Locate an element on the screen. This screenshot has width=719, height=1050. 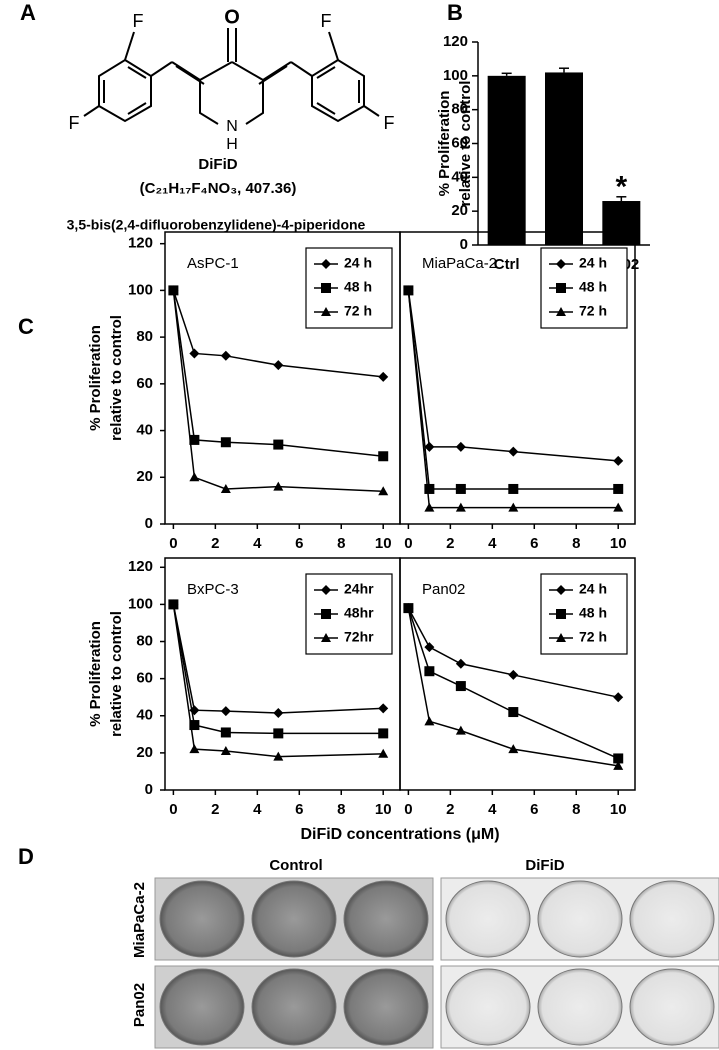
significance-marker: * is located at coordinates (621, 187).